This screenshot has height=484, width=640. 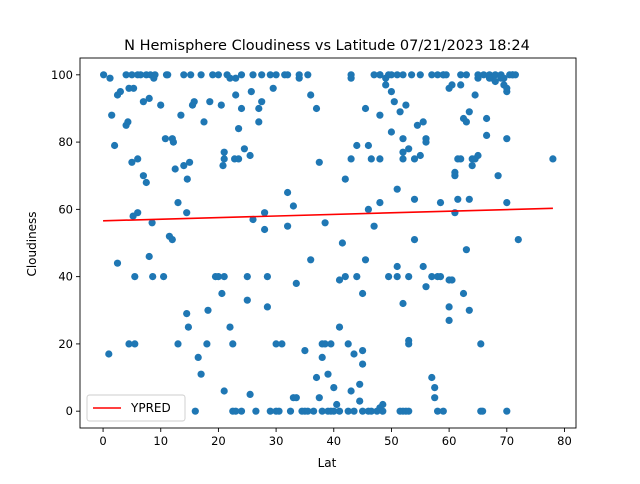 What do you see at coordinates (328, 214) in the screenshot?
I see `regression-line` at bounding box center [328, 214].